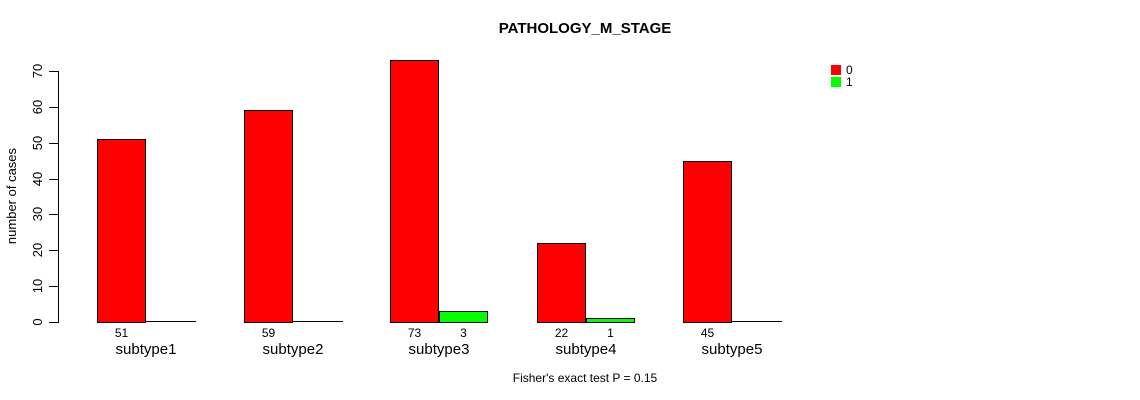 The width and height of the screenshot is (1140, 400). What do you see at coordinates (414, 333) in the screenshot?
I see `bar-value-label: 73` at bounding box center [414, 333].